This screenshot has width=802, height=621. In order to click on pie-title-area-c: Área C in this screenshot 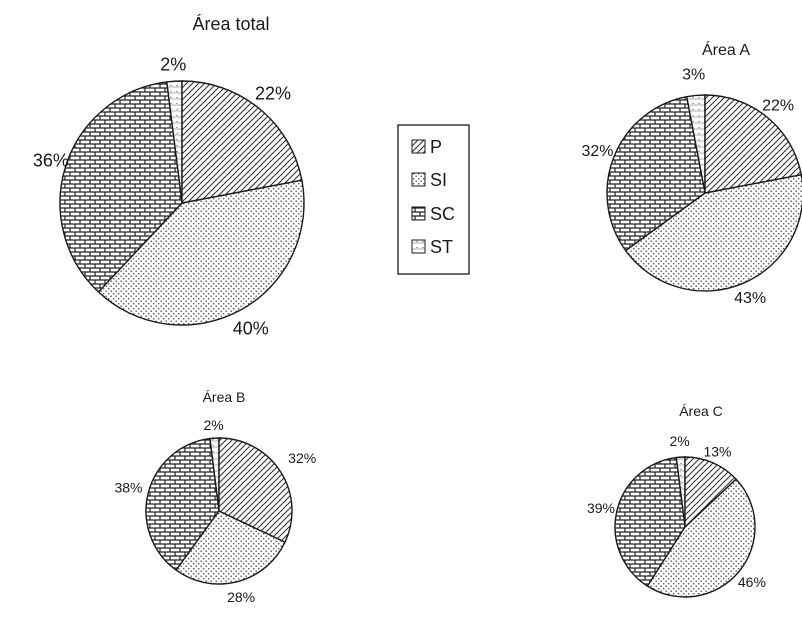, I will do `click(701, 411)`.